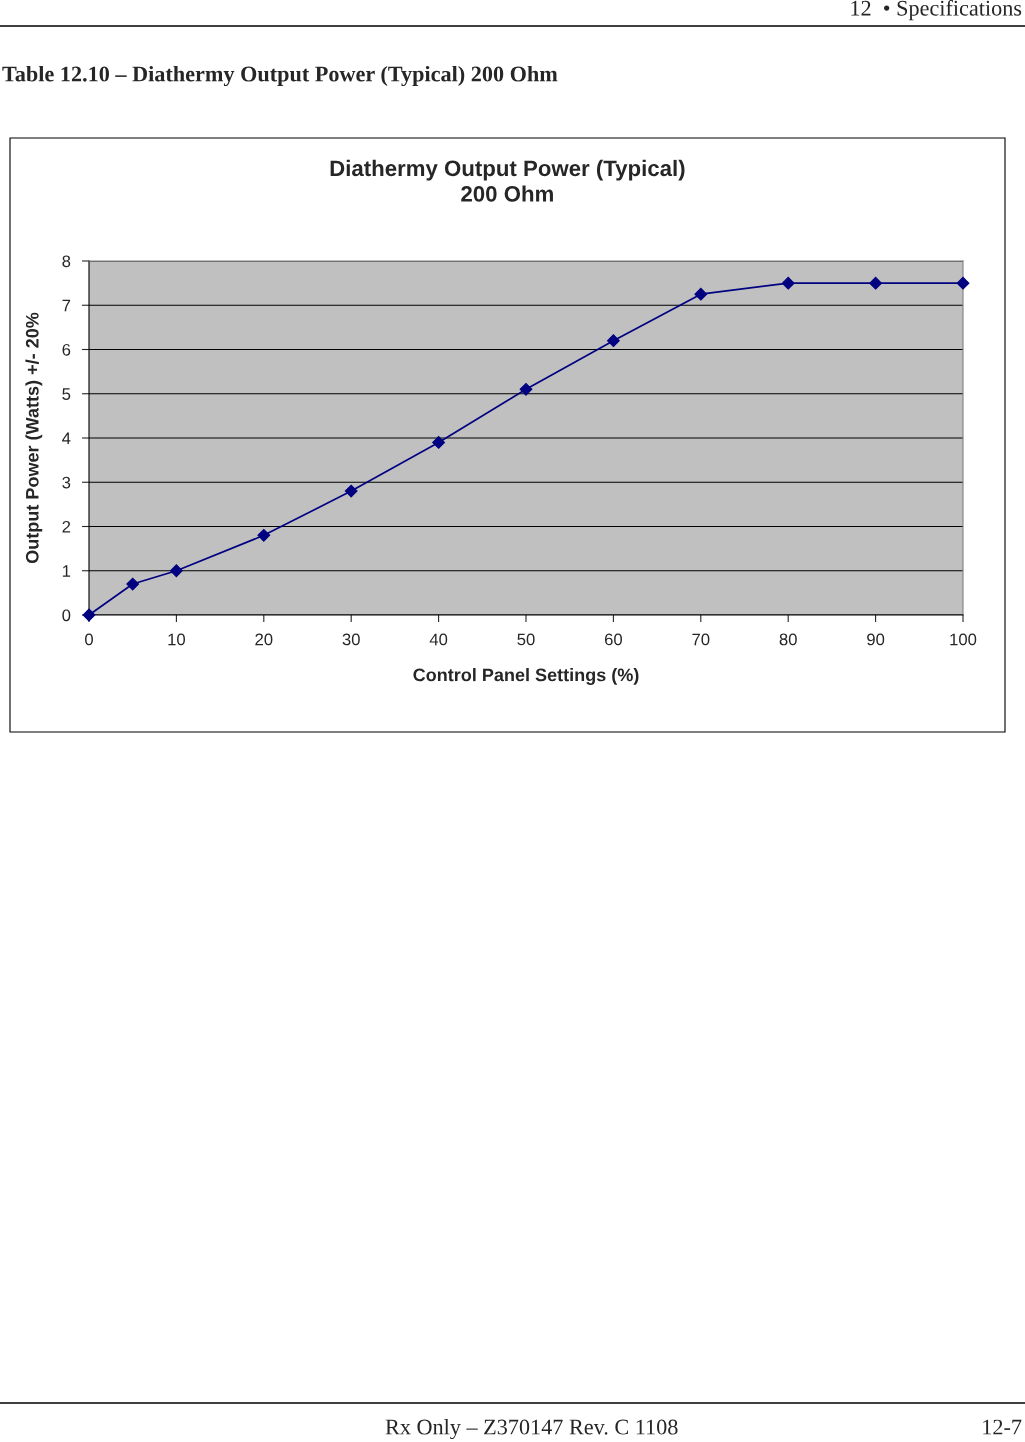 Image resolution: width=1025 pixels, height=1442 pixels. What do you see at coordinates (66, 438) in the screenshot?
I see `y-tick-label: 4` at bounding box center [66, 438].